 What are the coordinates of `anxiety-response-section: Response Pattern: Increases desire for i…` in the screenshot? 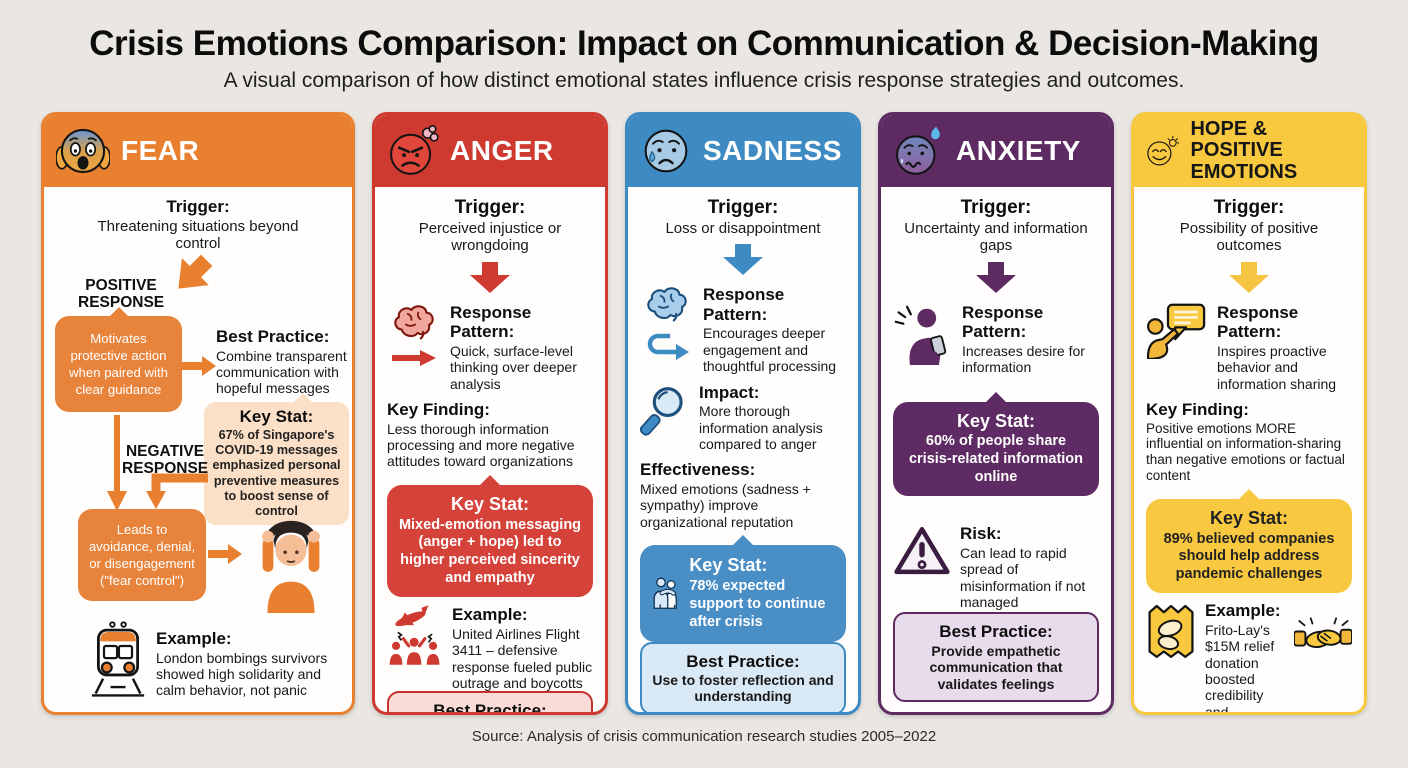 It's located at (996, 339).